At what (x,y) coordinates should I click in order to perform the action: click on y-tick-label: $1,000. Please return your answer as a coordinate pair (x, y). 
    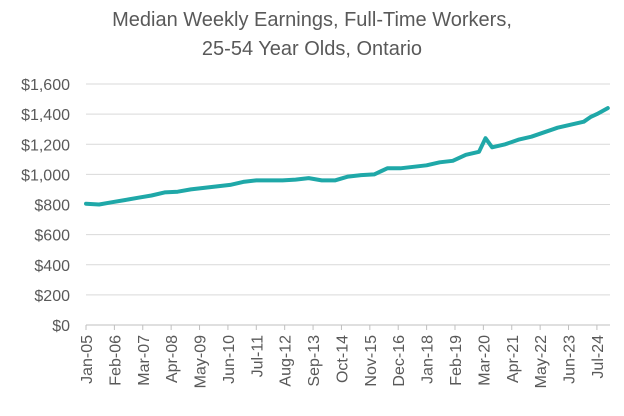
    Looking at the image, I should click on (45, 175).